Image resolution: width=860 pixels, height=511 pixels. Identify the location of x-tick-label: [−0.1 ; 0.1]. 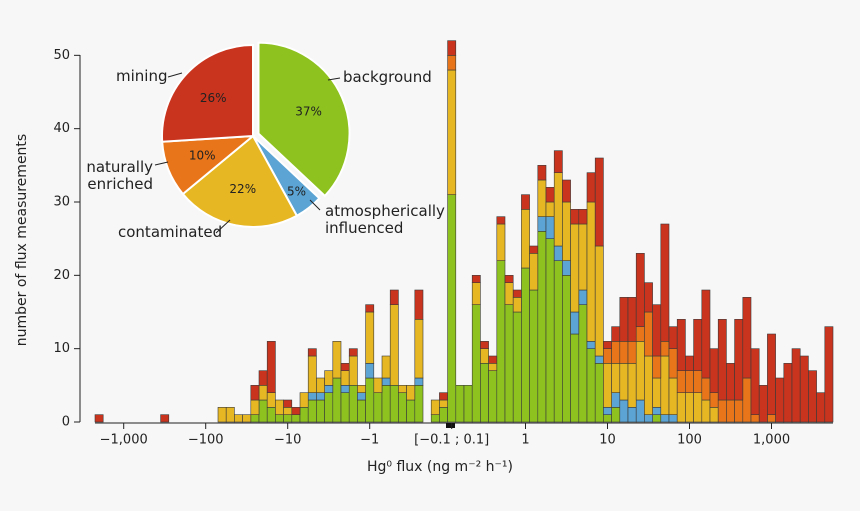
(451, 440).